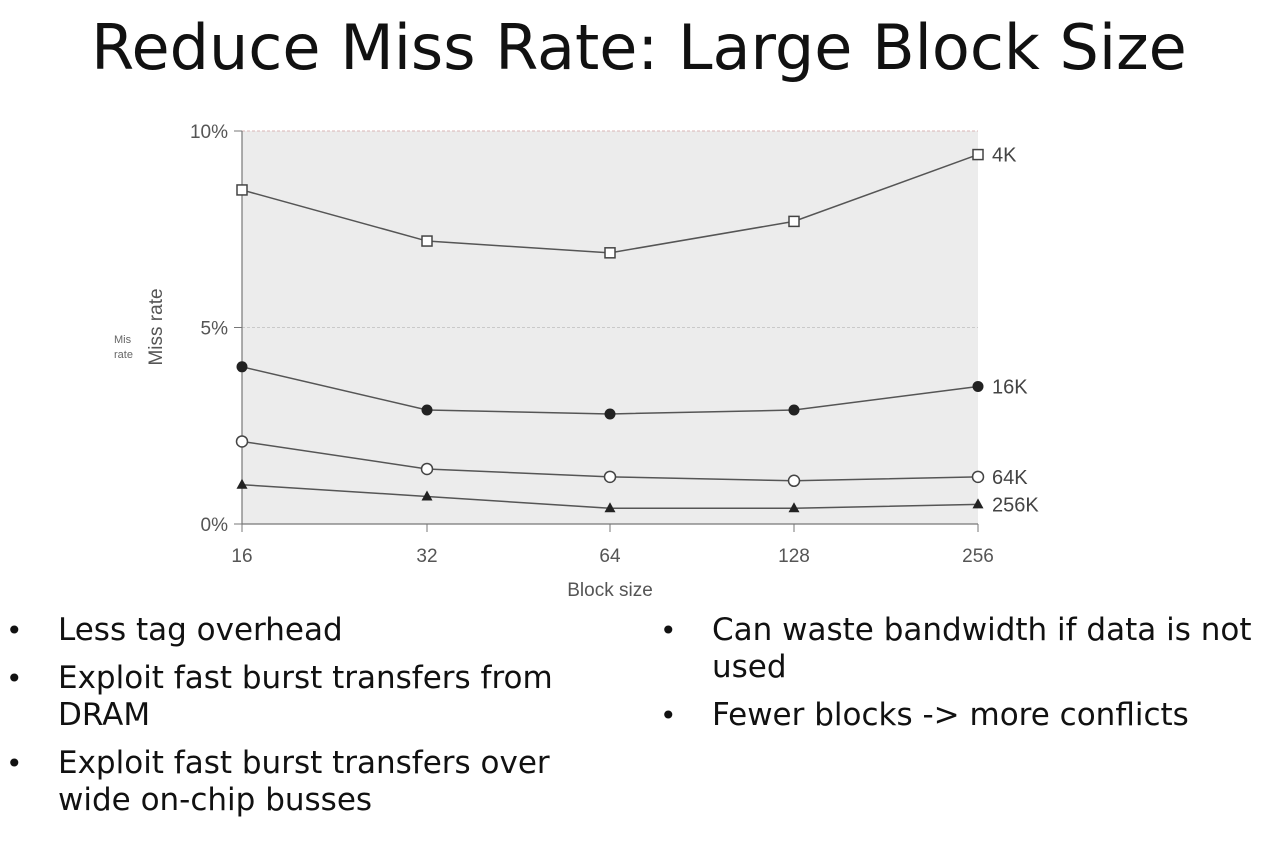 Image resolution: width=1278 pixels, height=849 pixels. What do you see at coordinates (1010, 387) in the screenshot?
I see `series-label: 16K` at bounding box center [1010, 387].